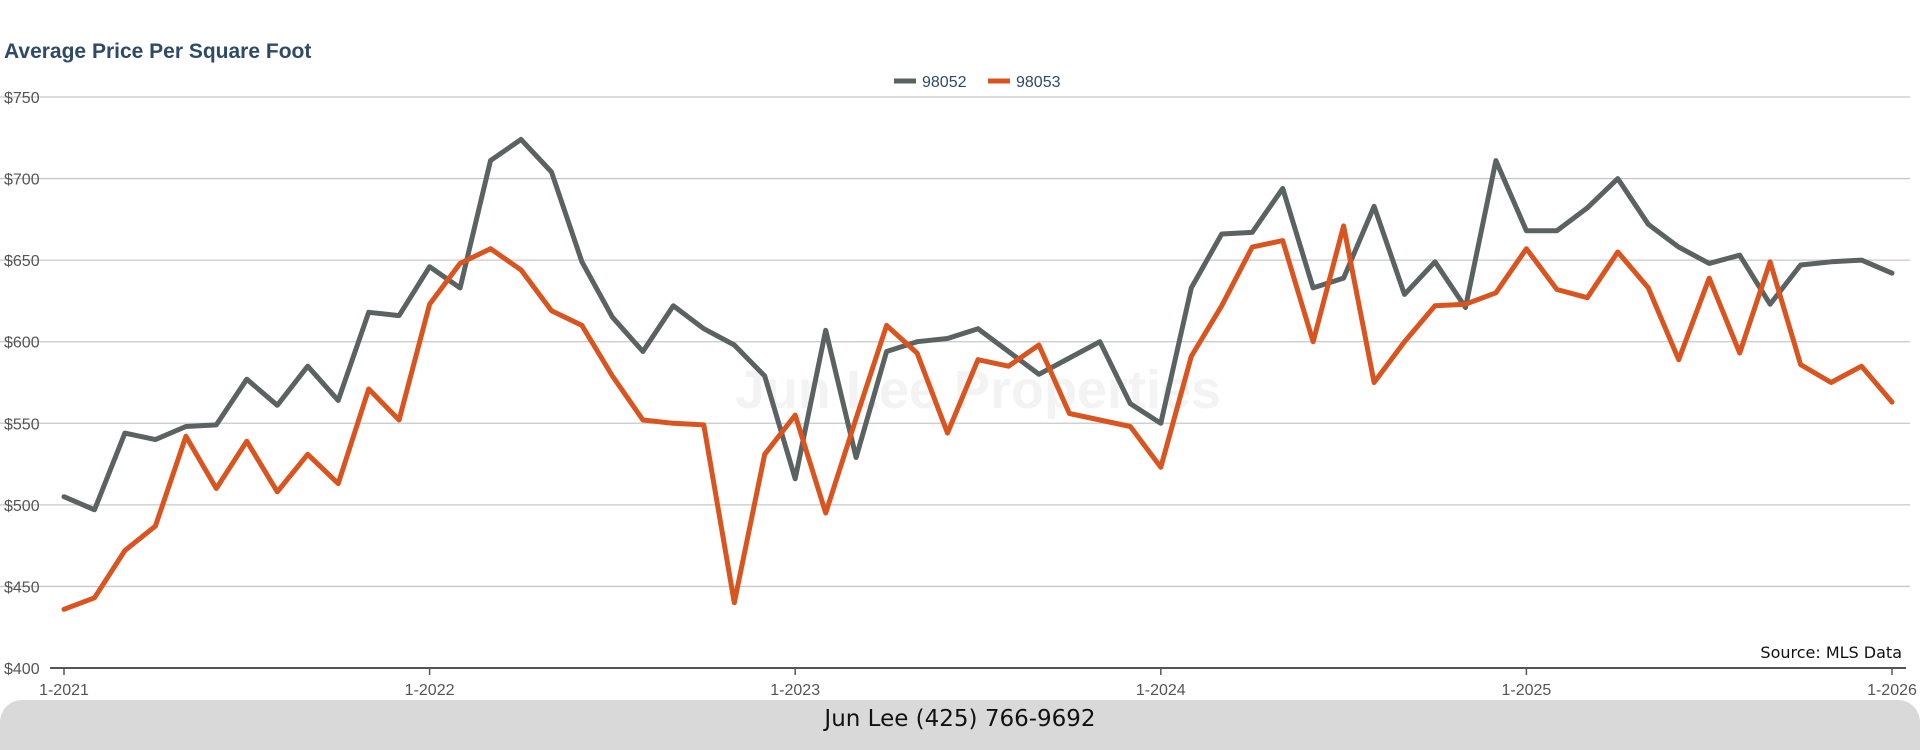 This screenshot has width=1920, height=750. Describe the element at coordinates (1038, 82) in the screenshot. I see `legend-label-98053: 98053` at that location.